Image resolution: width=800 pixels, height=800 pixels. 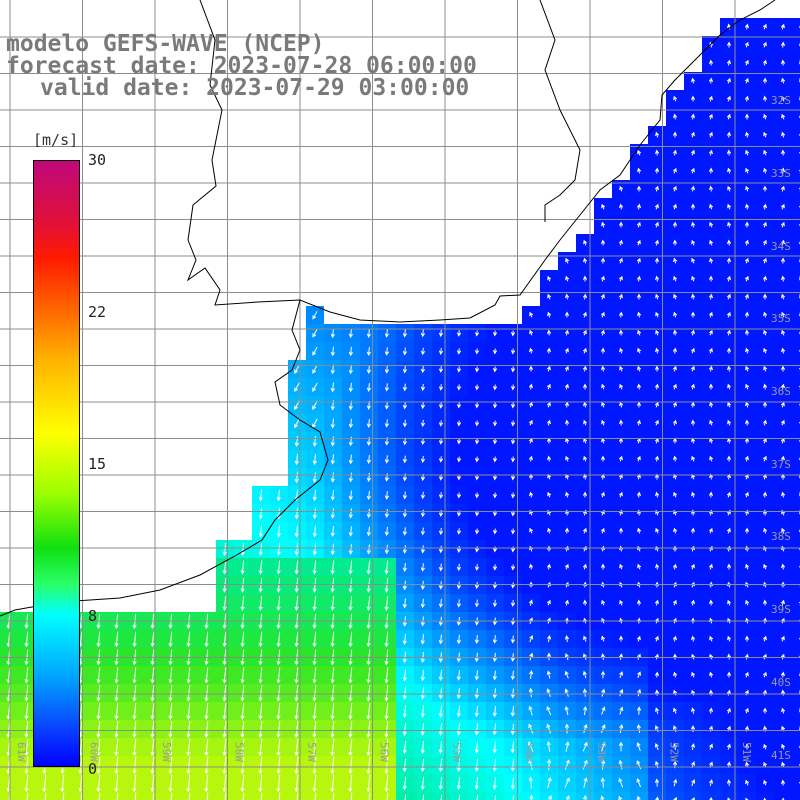 What do you see at coordinates (384, 752) in the screenshot?
I see `longitude-label: 56W` at bounding box center [384, 752].